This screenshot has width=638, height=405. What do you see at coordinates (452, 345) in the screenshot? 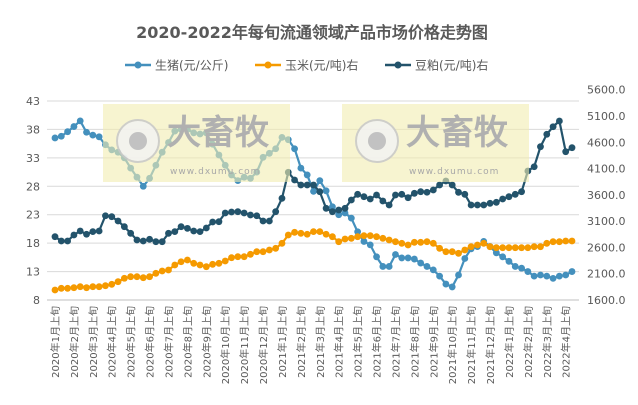
I see `x-tick-label: 2021年10月上旬` at bounding box center [452, 345].